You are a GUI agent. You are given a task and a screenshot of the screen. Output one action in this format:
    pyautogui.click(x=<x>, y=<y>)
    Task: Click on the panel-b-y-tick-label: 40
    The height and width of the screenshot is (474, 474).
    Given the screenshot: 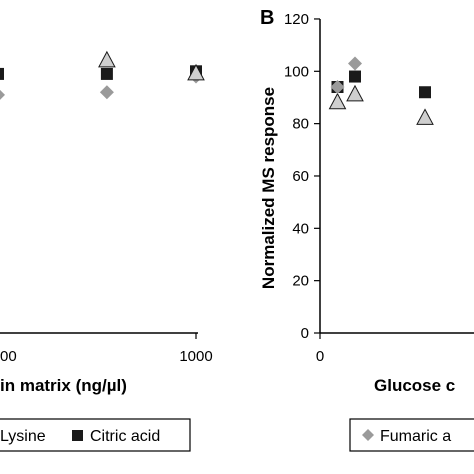 What is the action you would take?
    pyautogui.click(x=300, y=228)
    